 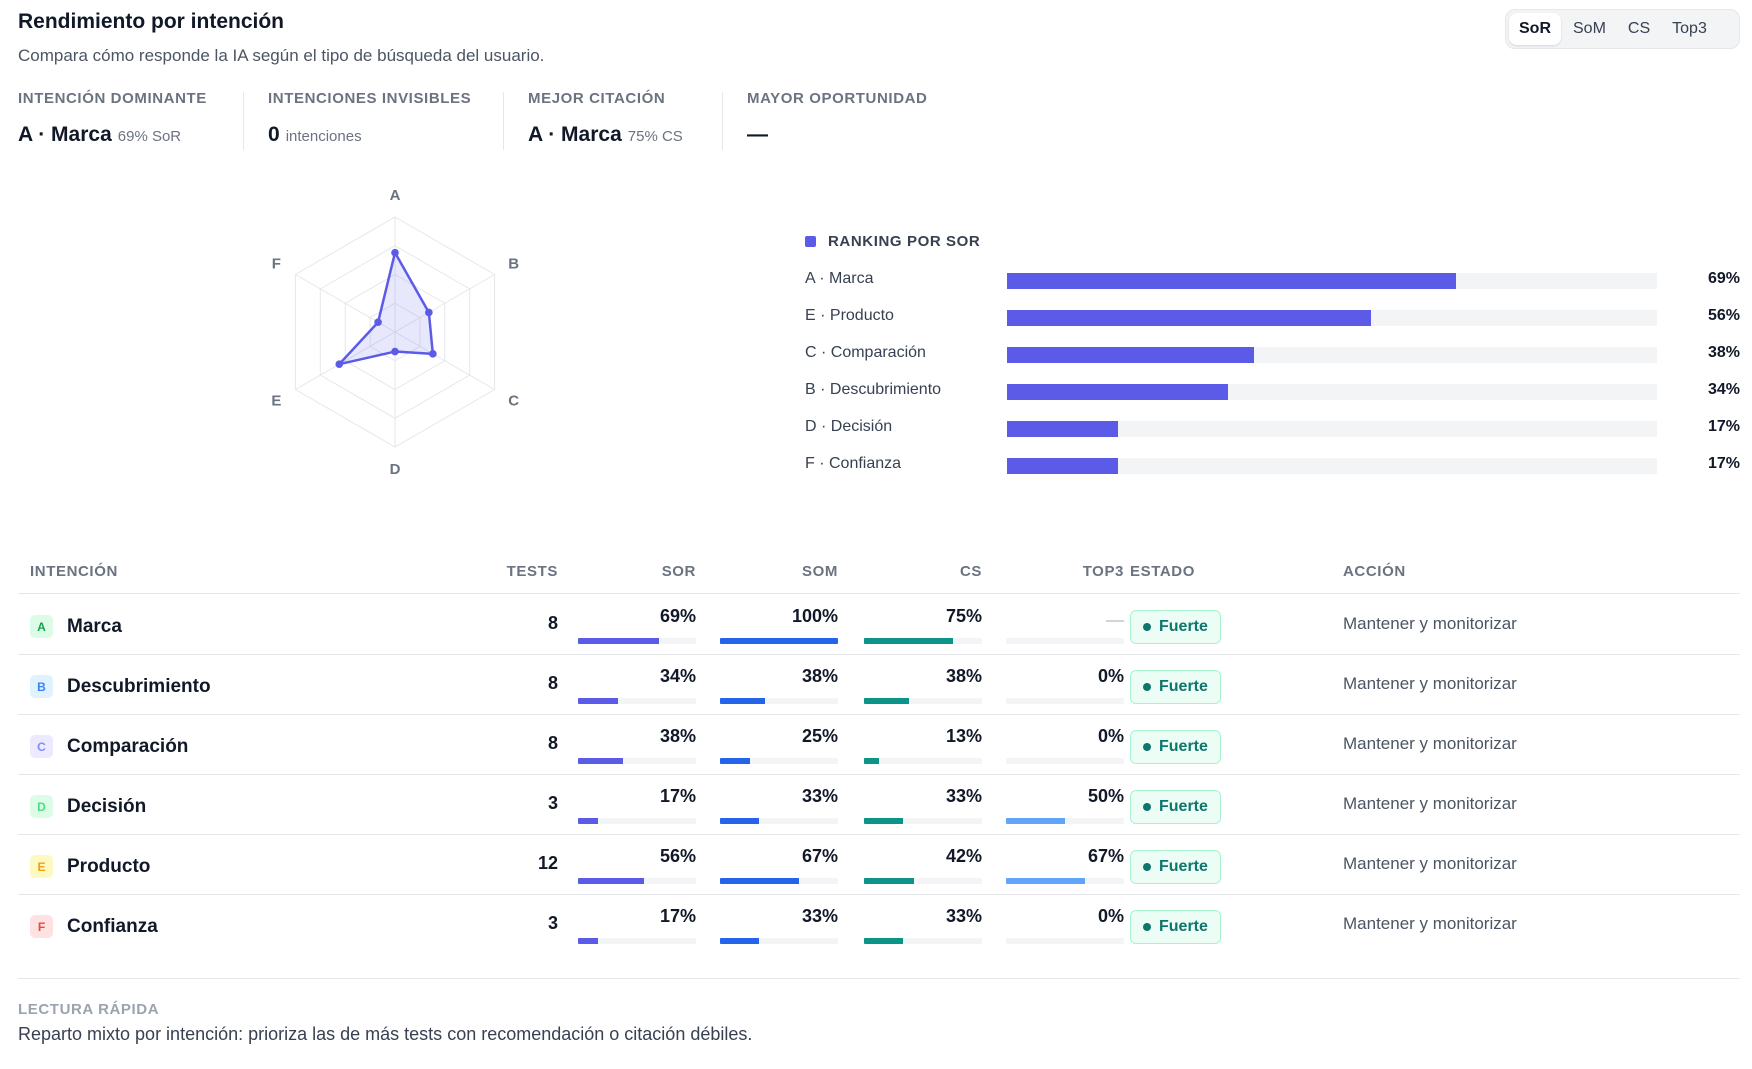 I want to click on tests-count: 8, so click(x=552, y=623).